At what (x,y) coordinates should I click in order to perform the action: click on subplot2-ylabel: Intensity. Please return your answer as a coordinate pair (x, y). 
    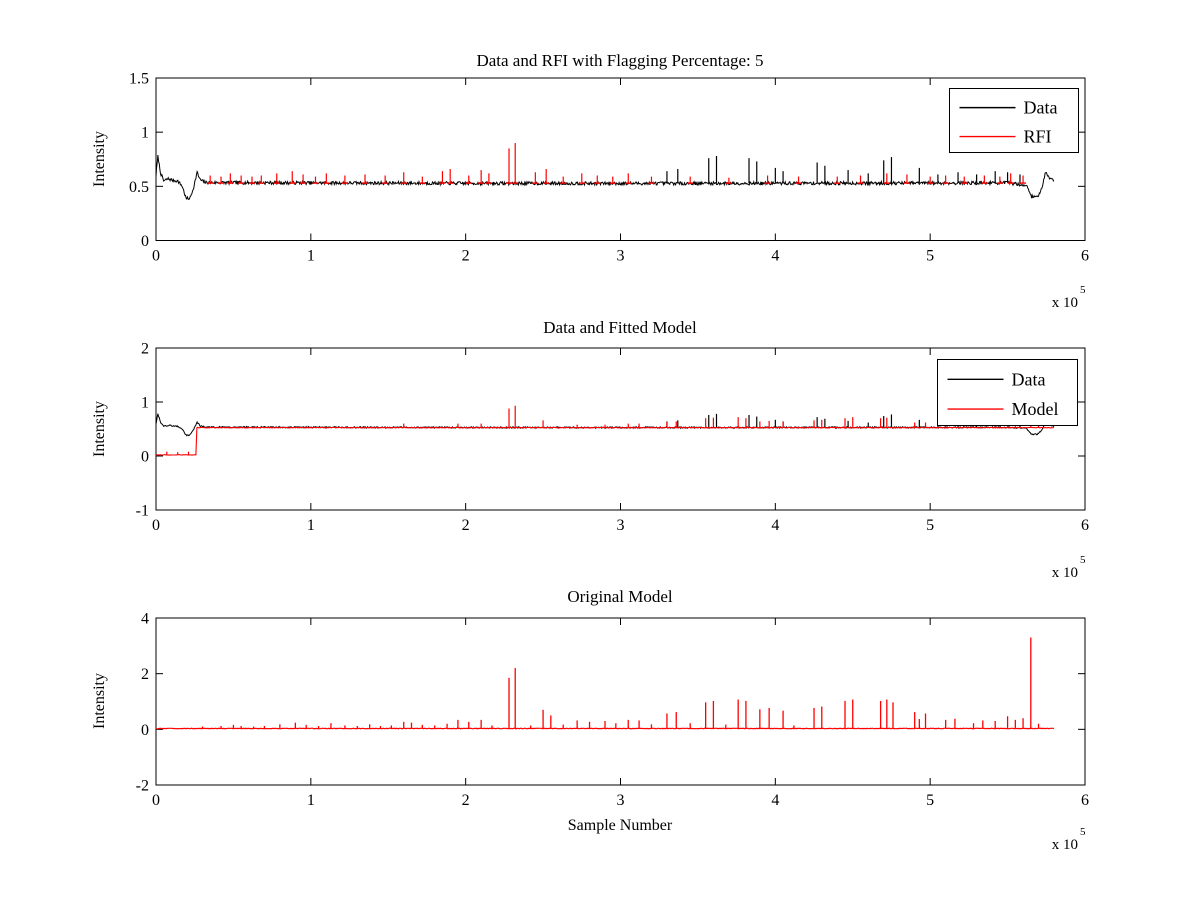
    Looking at the image, I should click on (99, 429).